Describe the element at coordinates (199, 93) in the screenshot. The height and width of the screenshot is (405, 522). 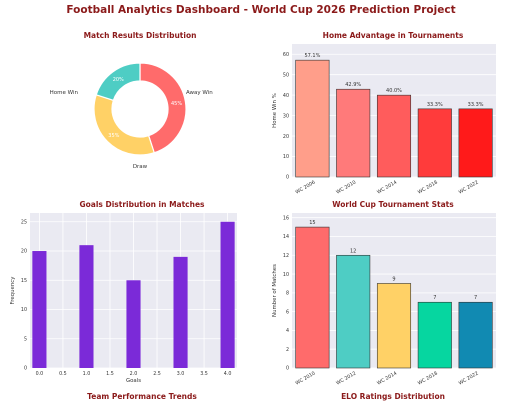
I see `pie-label: Away Win` at that location.